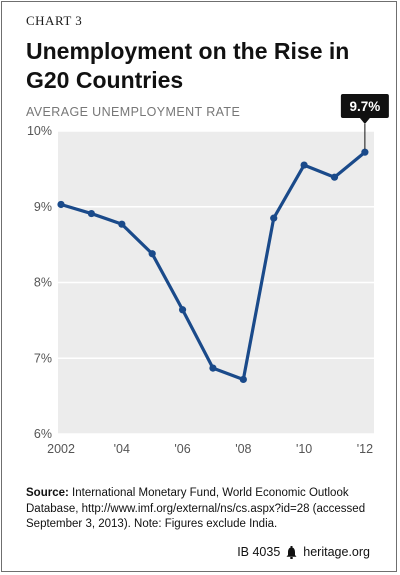 This screenshot has width=400, height=575. I want to click on chart-subtitle: AVERAGE UNEMPLOYMENT RATE, so click(133, 112).